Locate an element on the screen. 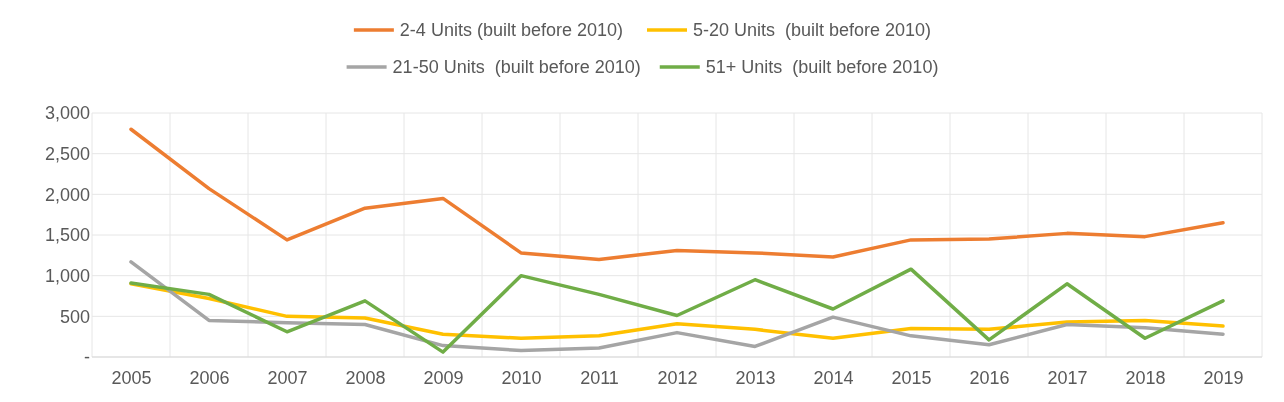  legend-label: 51+ Units (built before 2010) is located at coordinates (822, 67).